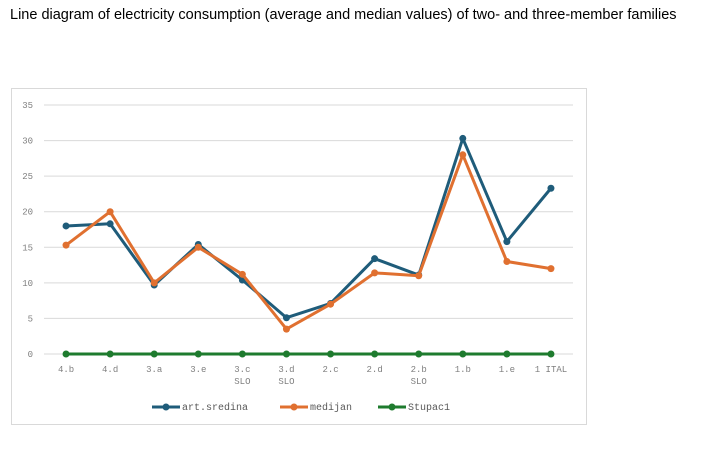 The height and width of the screenshot is (449, 709). I want to click on x-tick-label: 4.b, so click(66, 370).